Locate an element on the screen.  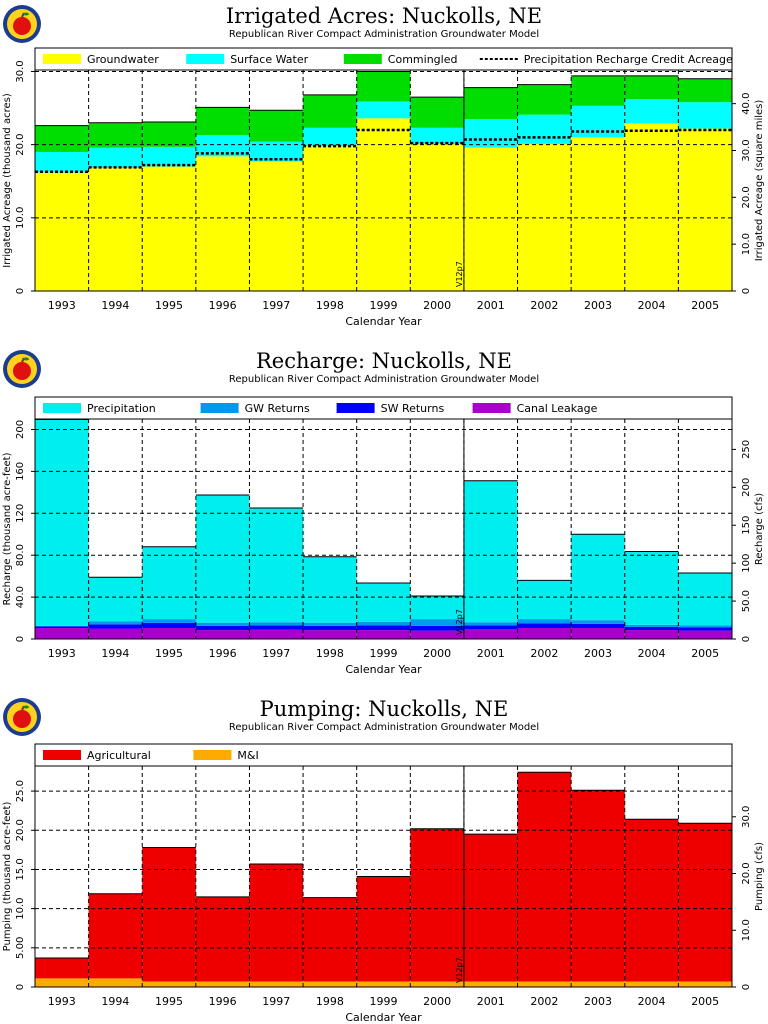
y-right-tick-label: 150 is located at coordinates (746, 525).